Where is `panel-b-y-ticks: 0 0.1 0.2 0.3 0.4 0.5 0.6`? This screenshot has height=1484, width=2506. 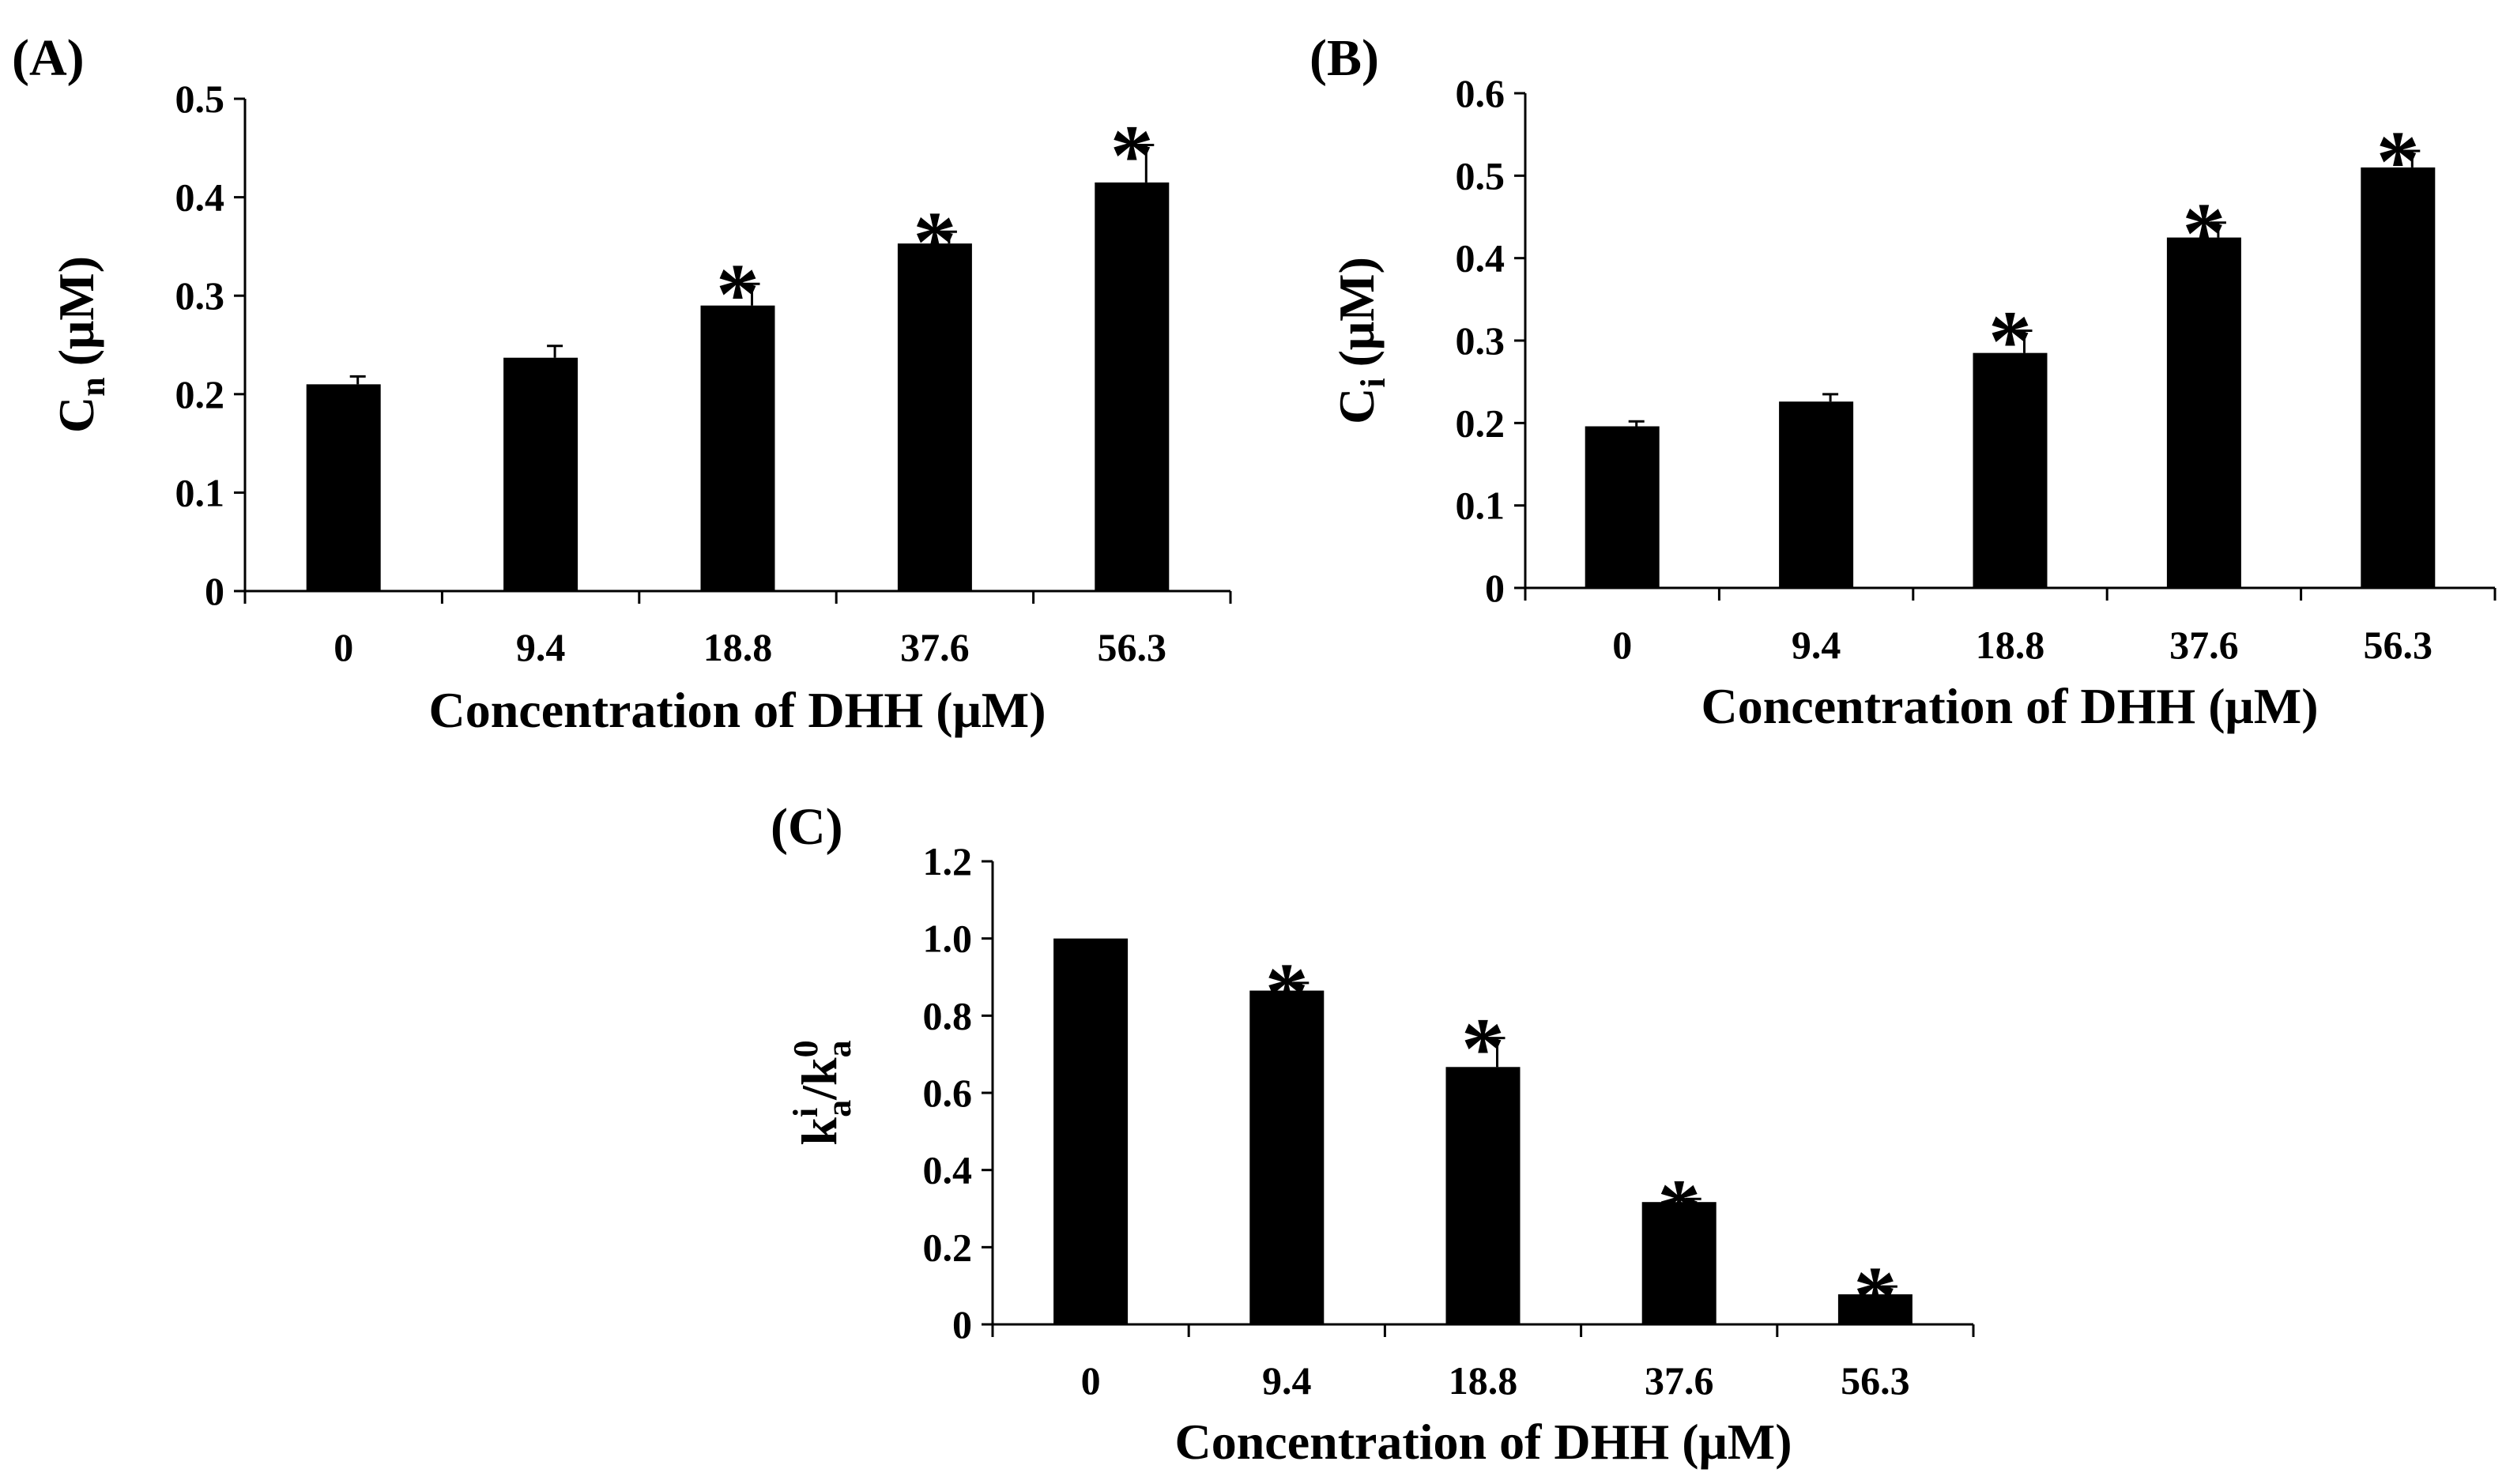
panel-b-y-ticks: 0 0.1 0.2 0.3 0.4 0.5 0.6 is located at coordinates (1490, 340).